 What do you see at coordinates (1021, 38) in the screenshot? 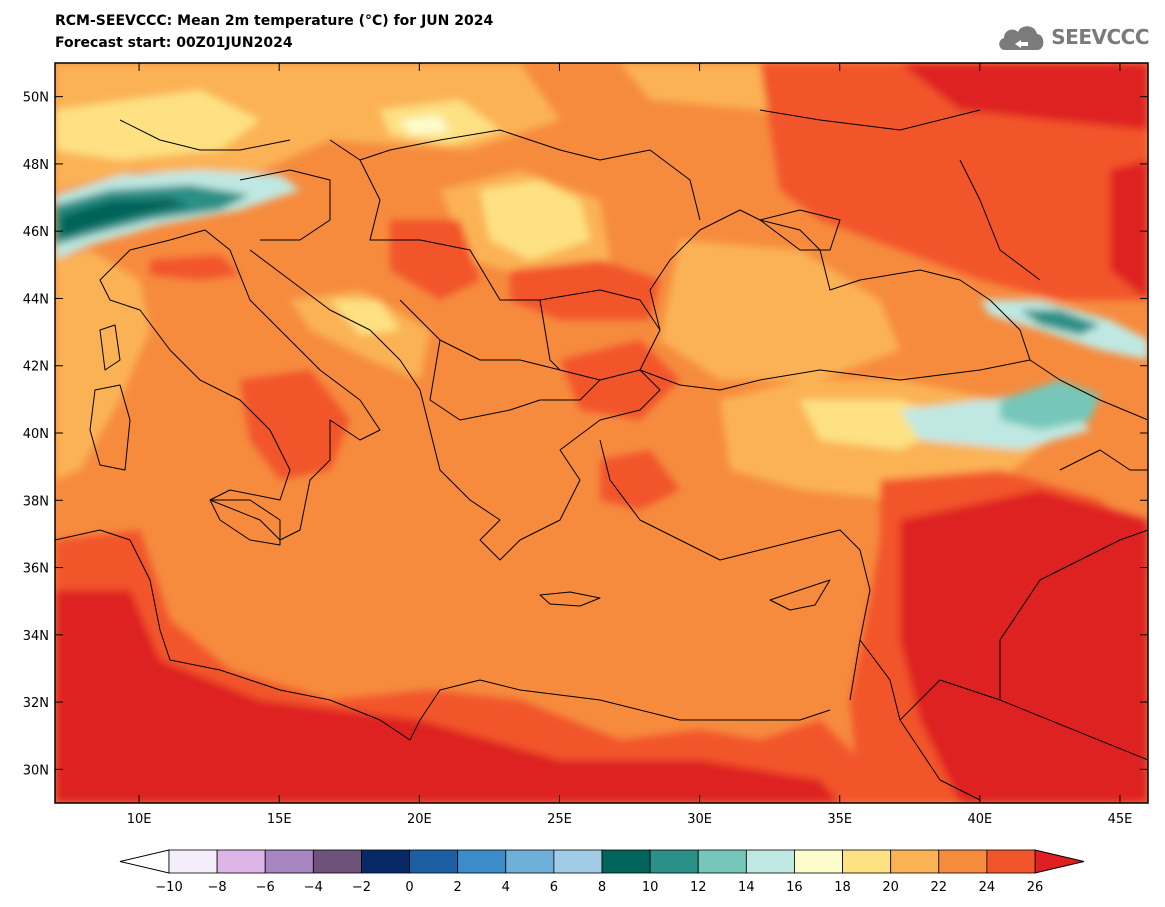
I see `cloud-icon` at bounding box center [1021, 38].